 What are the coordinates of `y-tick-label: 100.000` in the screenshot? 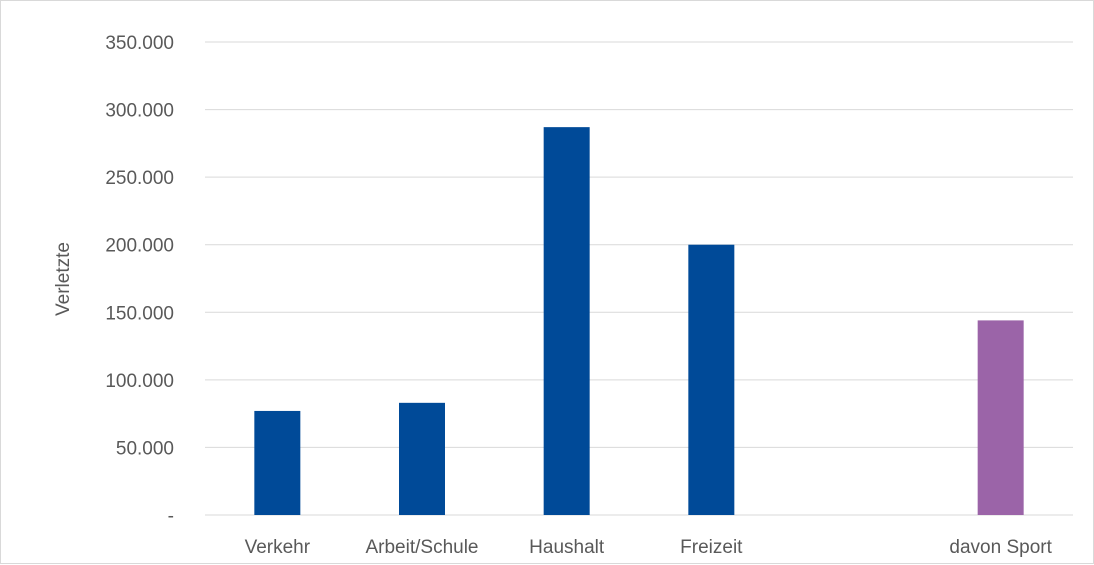 It's located at (139, 381).